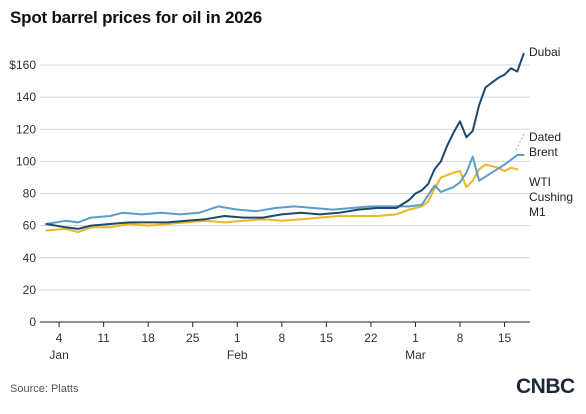 The width and height of the screenshot is (586, 414). I want to click on series-label: M1, so click(537, 212).